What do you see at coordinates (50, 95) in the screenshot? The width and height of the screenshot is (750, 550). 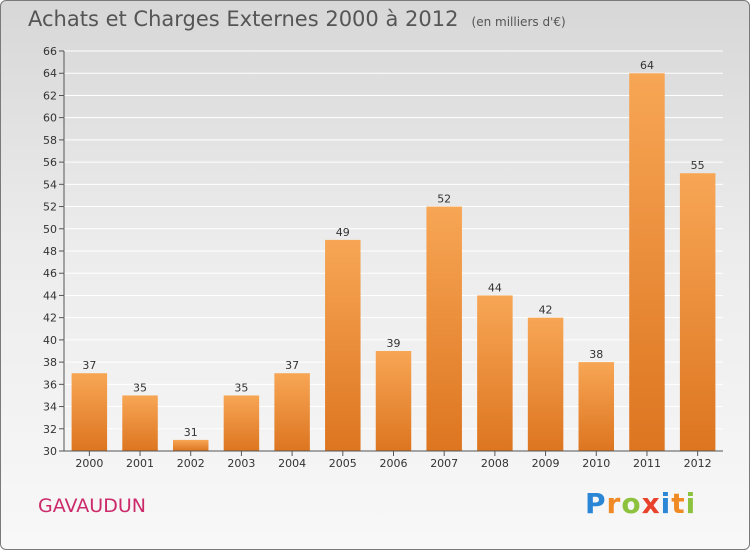 I see `y-tick-label: 62` at bounding box center [50, 95].